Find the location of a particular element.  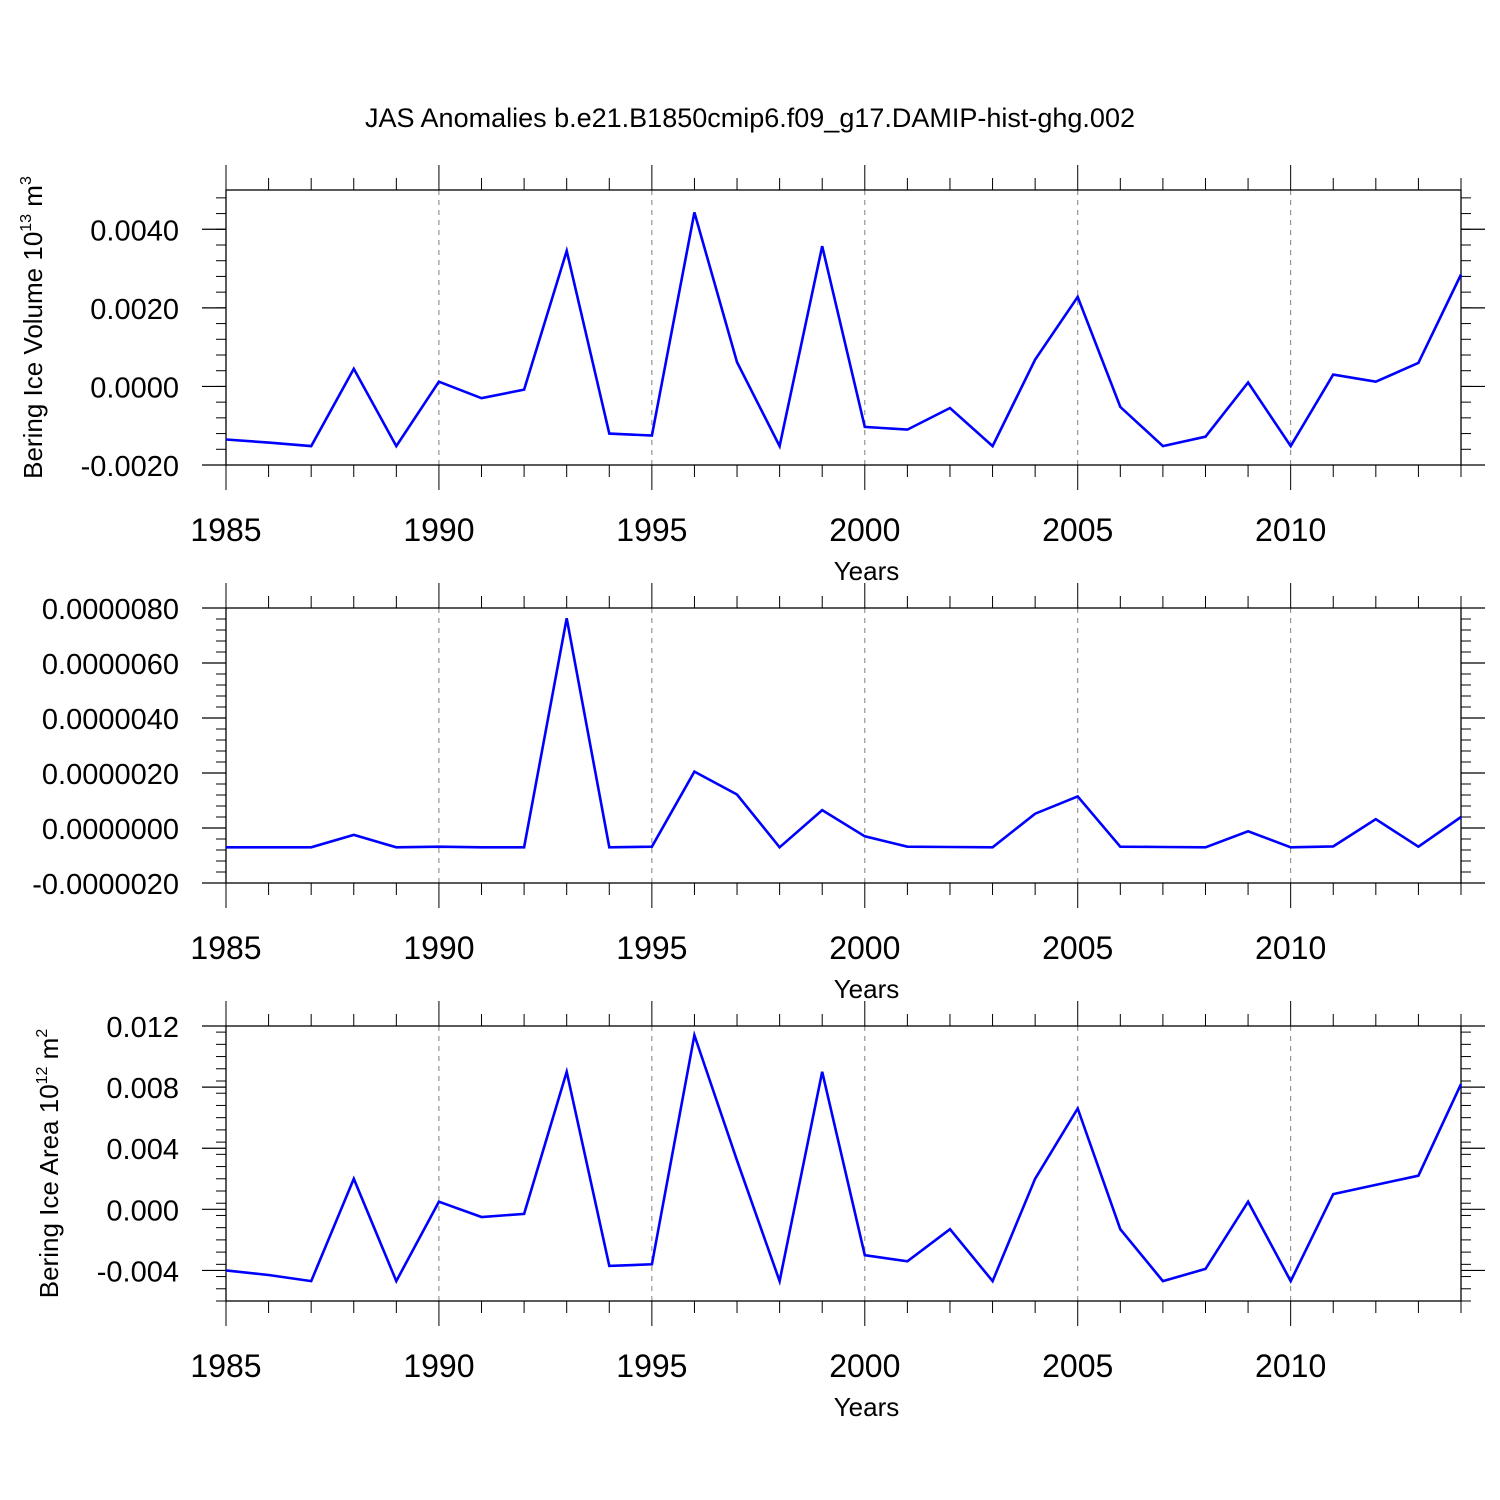

y-tick-label: 0.008 is located at coordinates (142, 1089).